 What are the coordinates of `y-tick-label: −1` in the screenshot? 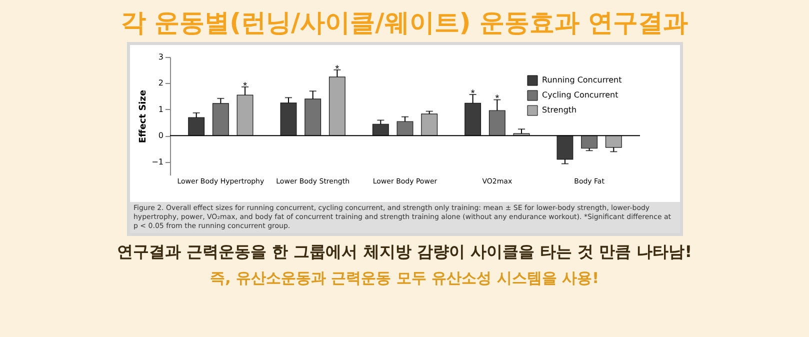 It's located at (157, 161).